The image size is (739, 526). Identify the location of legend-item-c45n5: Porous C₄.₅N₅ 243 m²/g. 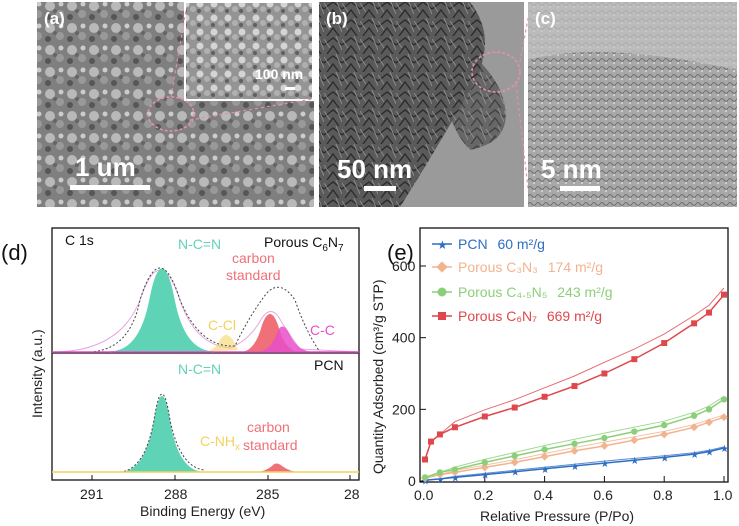
(522, 292).